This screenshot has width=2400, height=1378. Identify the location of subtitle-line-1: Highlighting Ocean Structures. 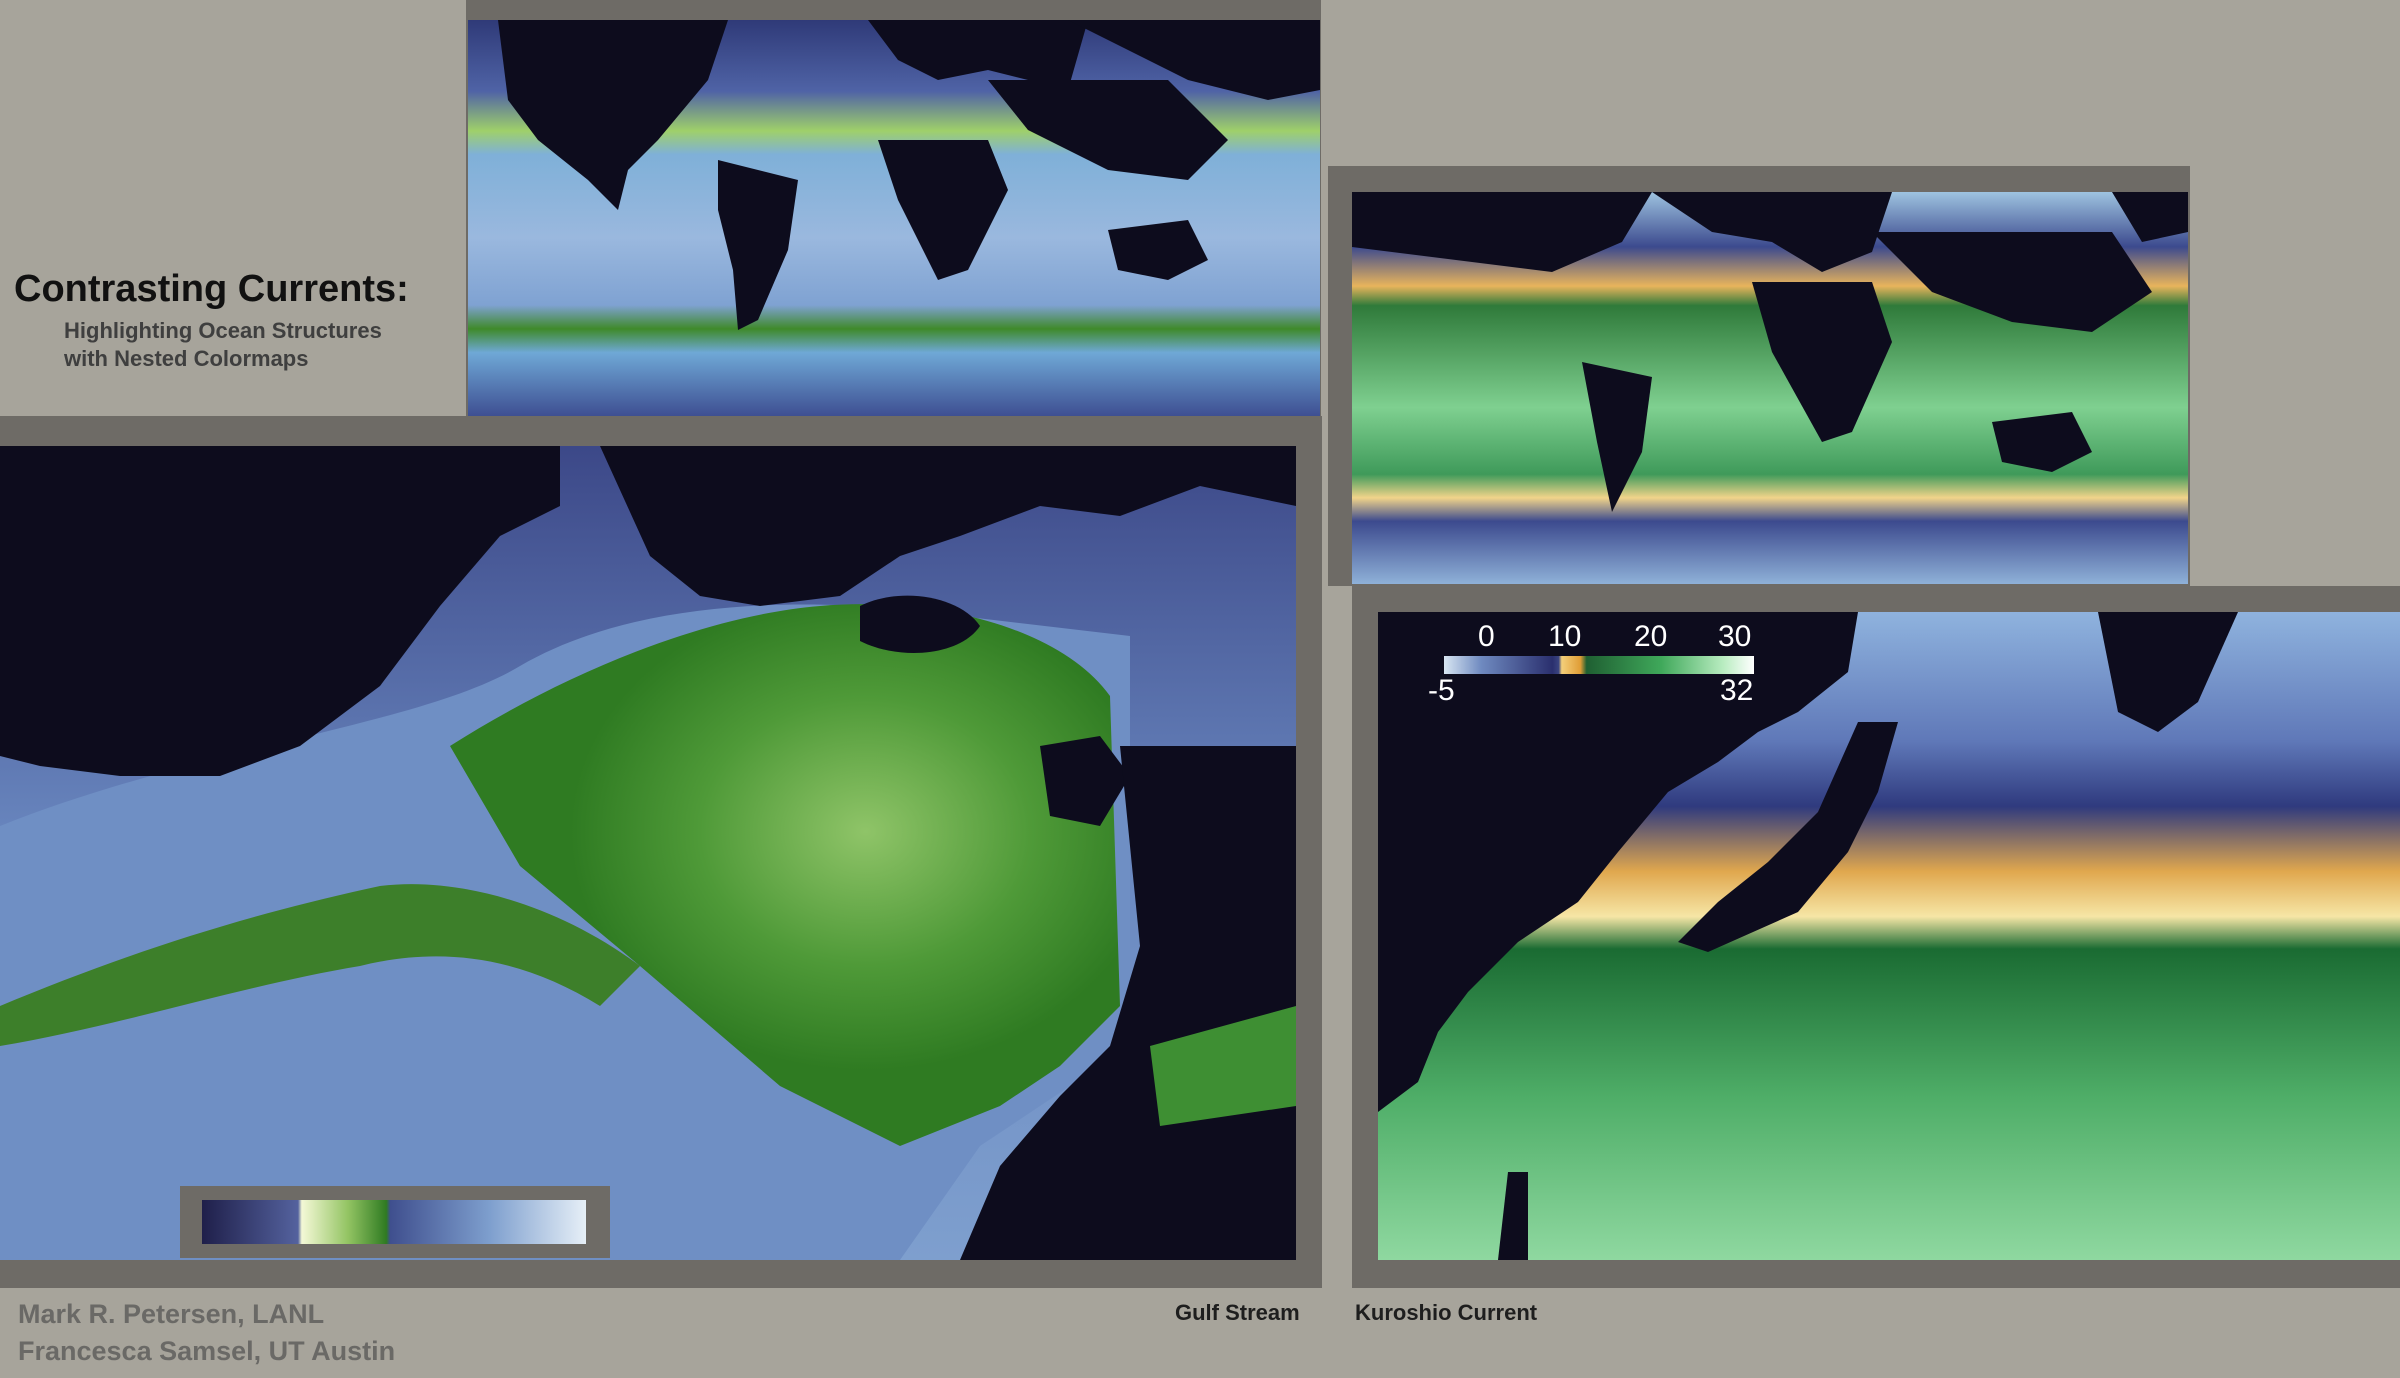
(223, 330).